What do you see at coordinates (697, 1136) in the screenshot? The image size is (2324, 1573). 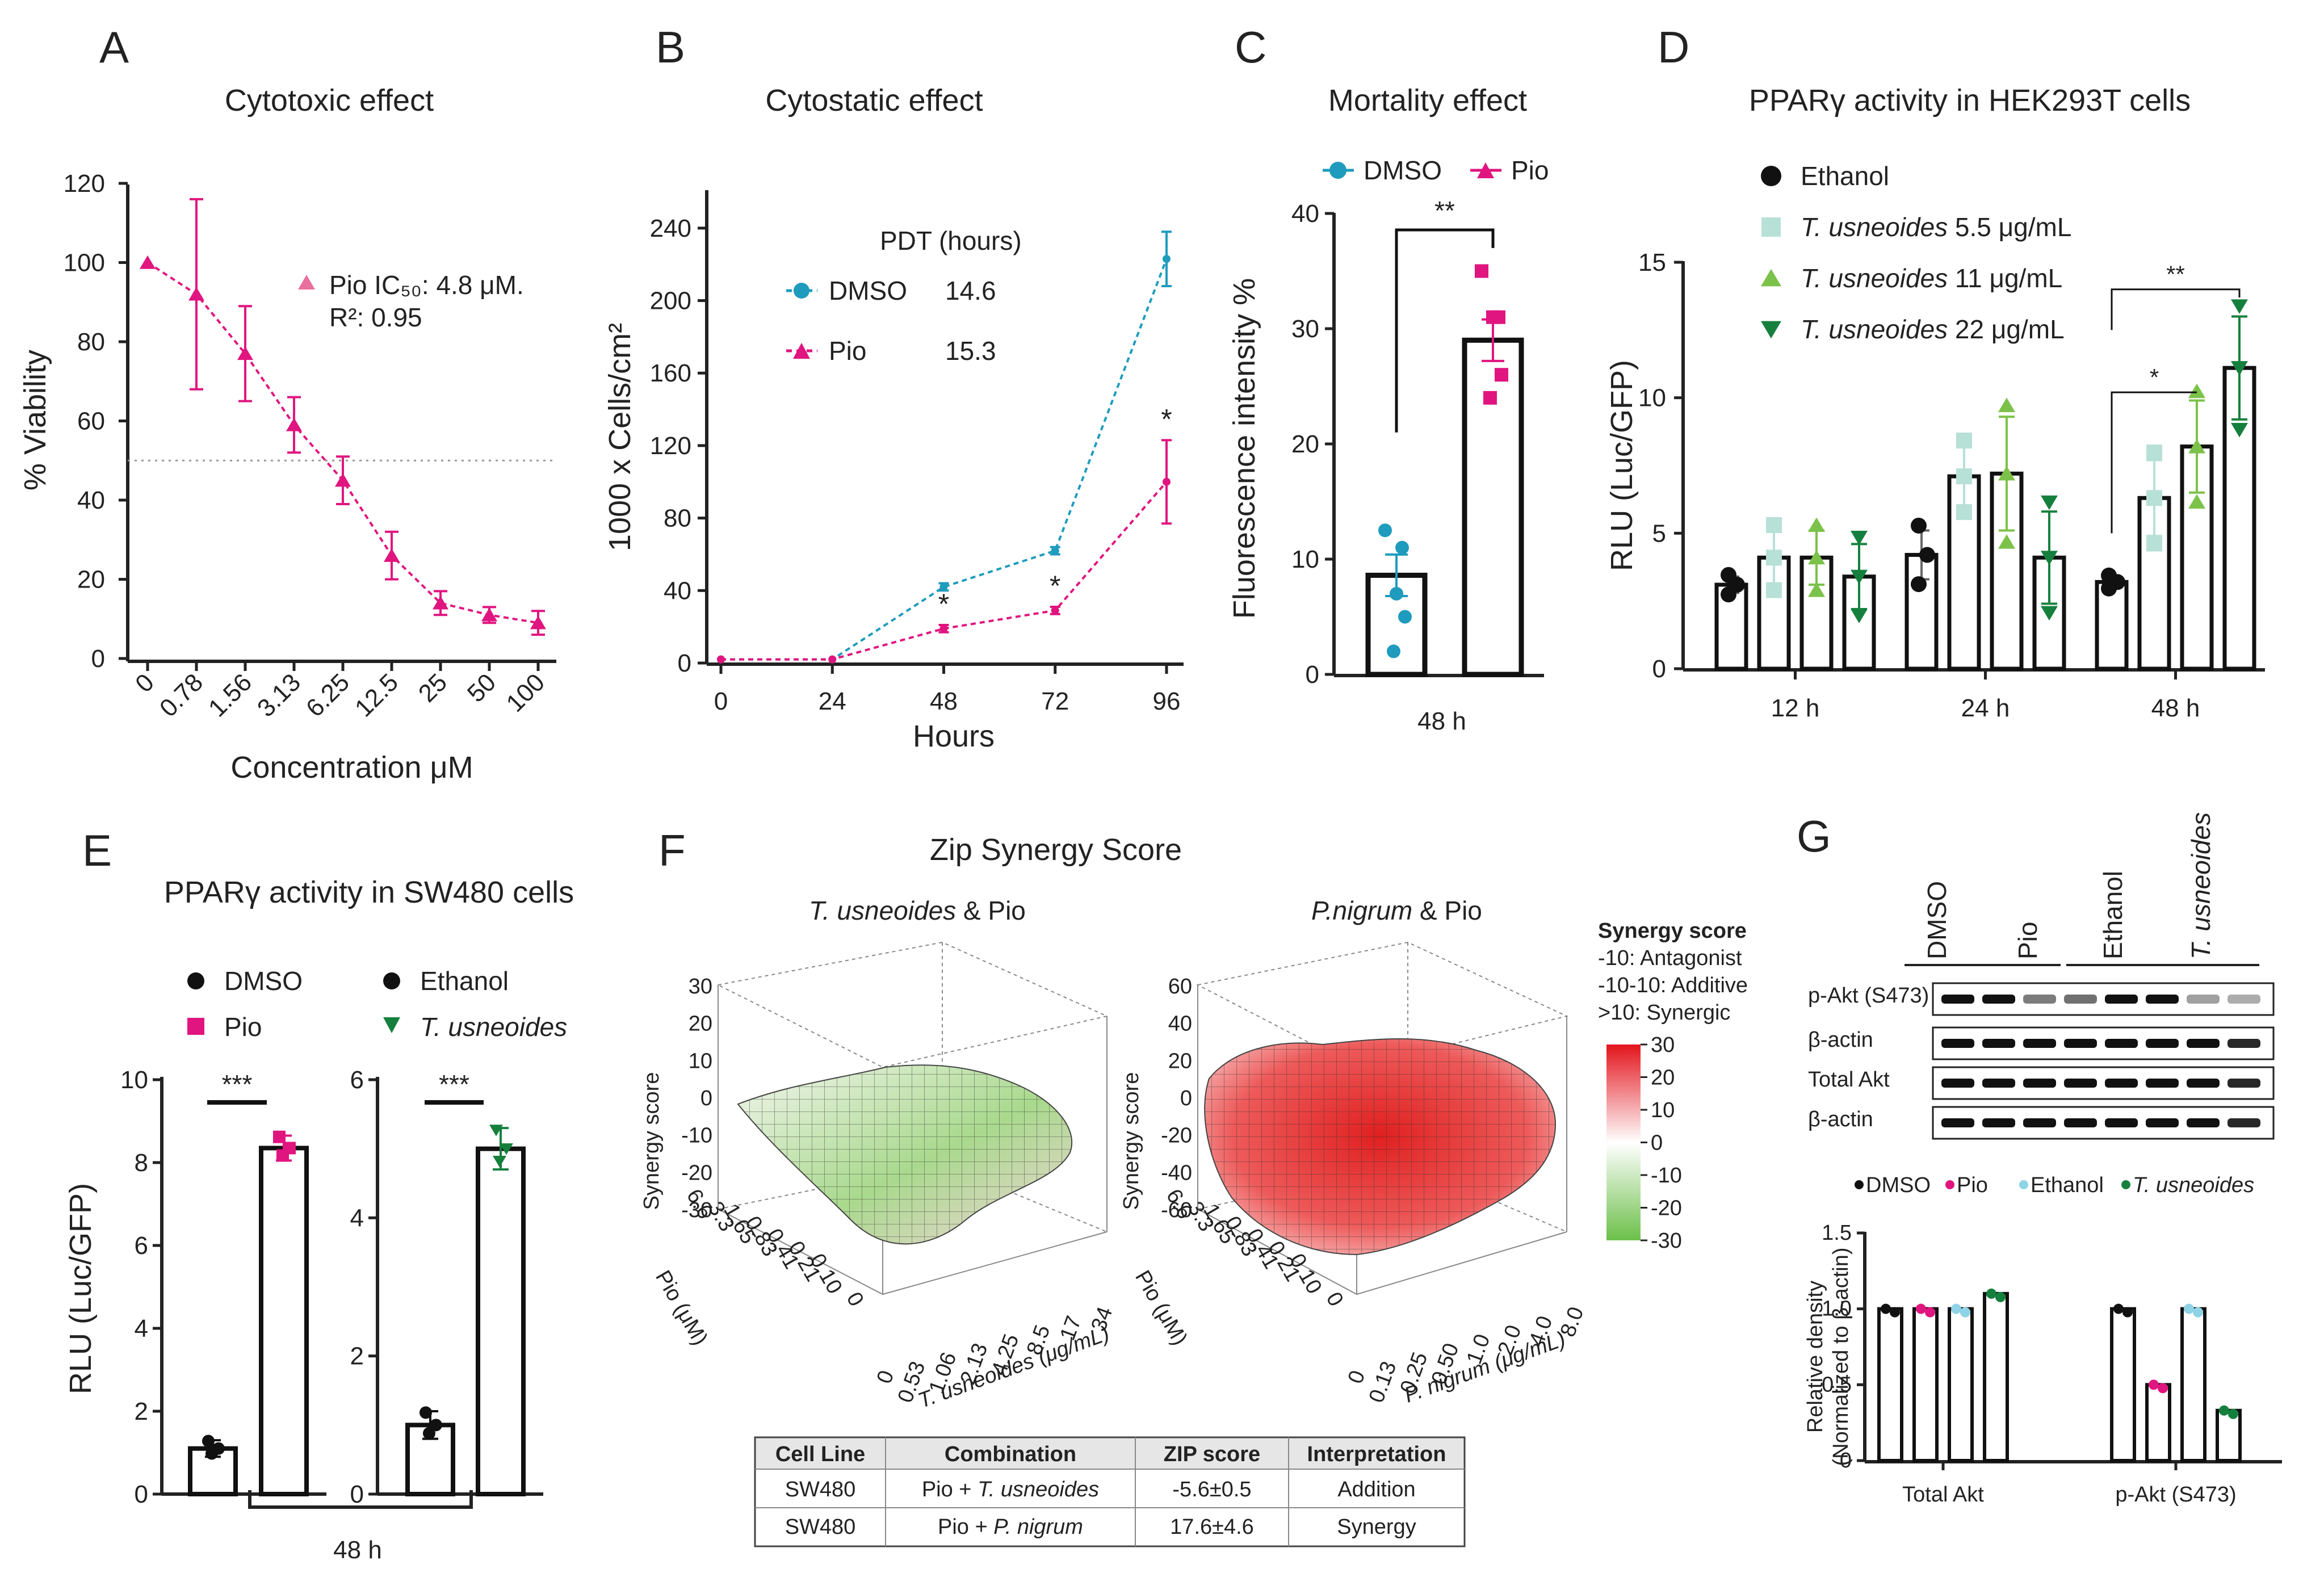 I see `z-tick-label: -10` at bounding box center [697, 1136].